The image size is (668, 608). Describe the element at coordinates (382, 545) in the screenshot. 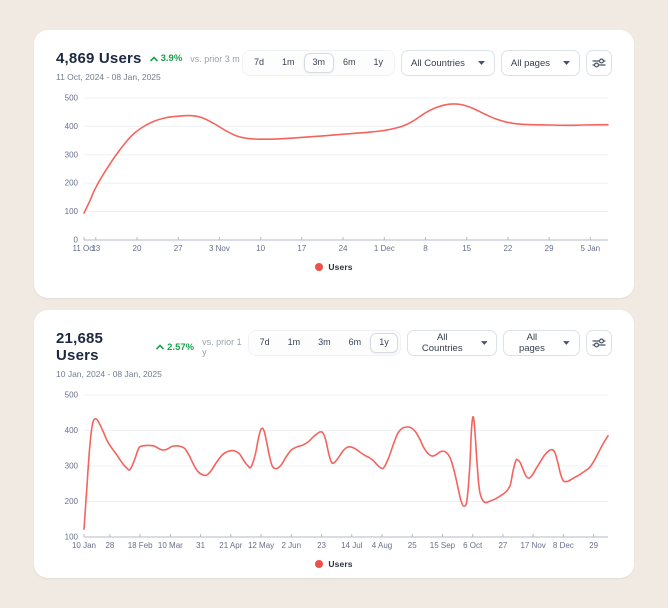

I see `x-tick-label: 4 Aug` at that location.